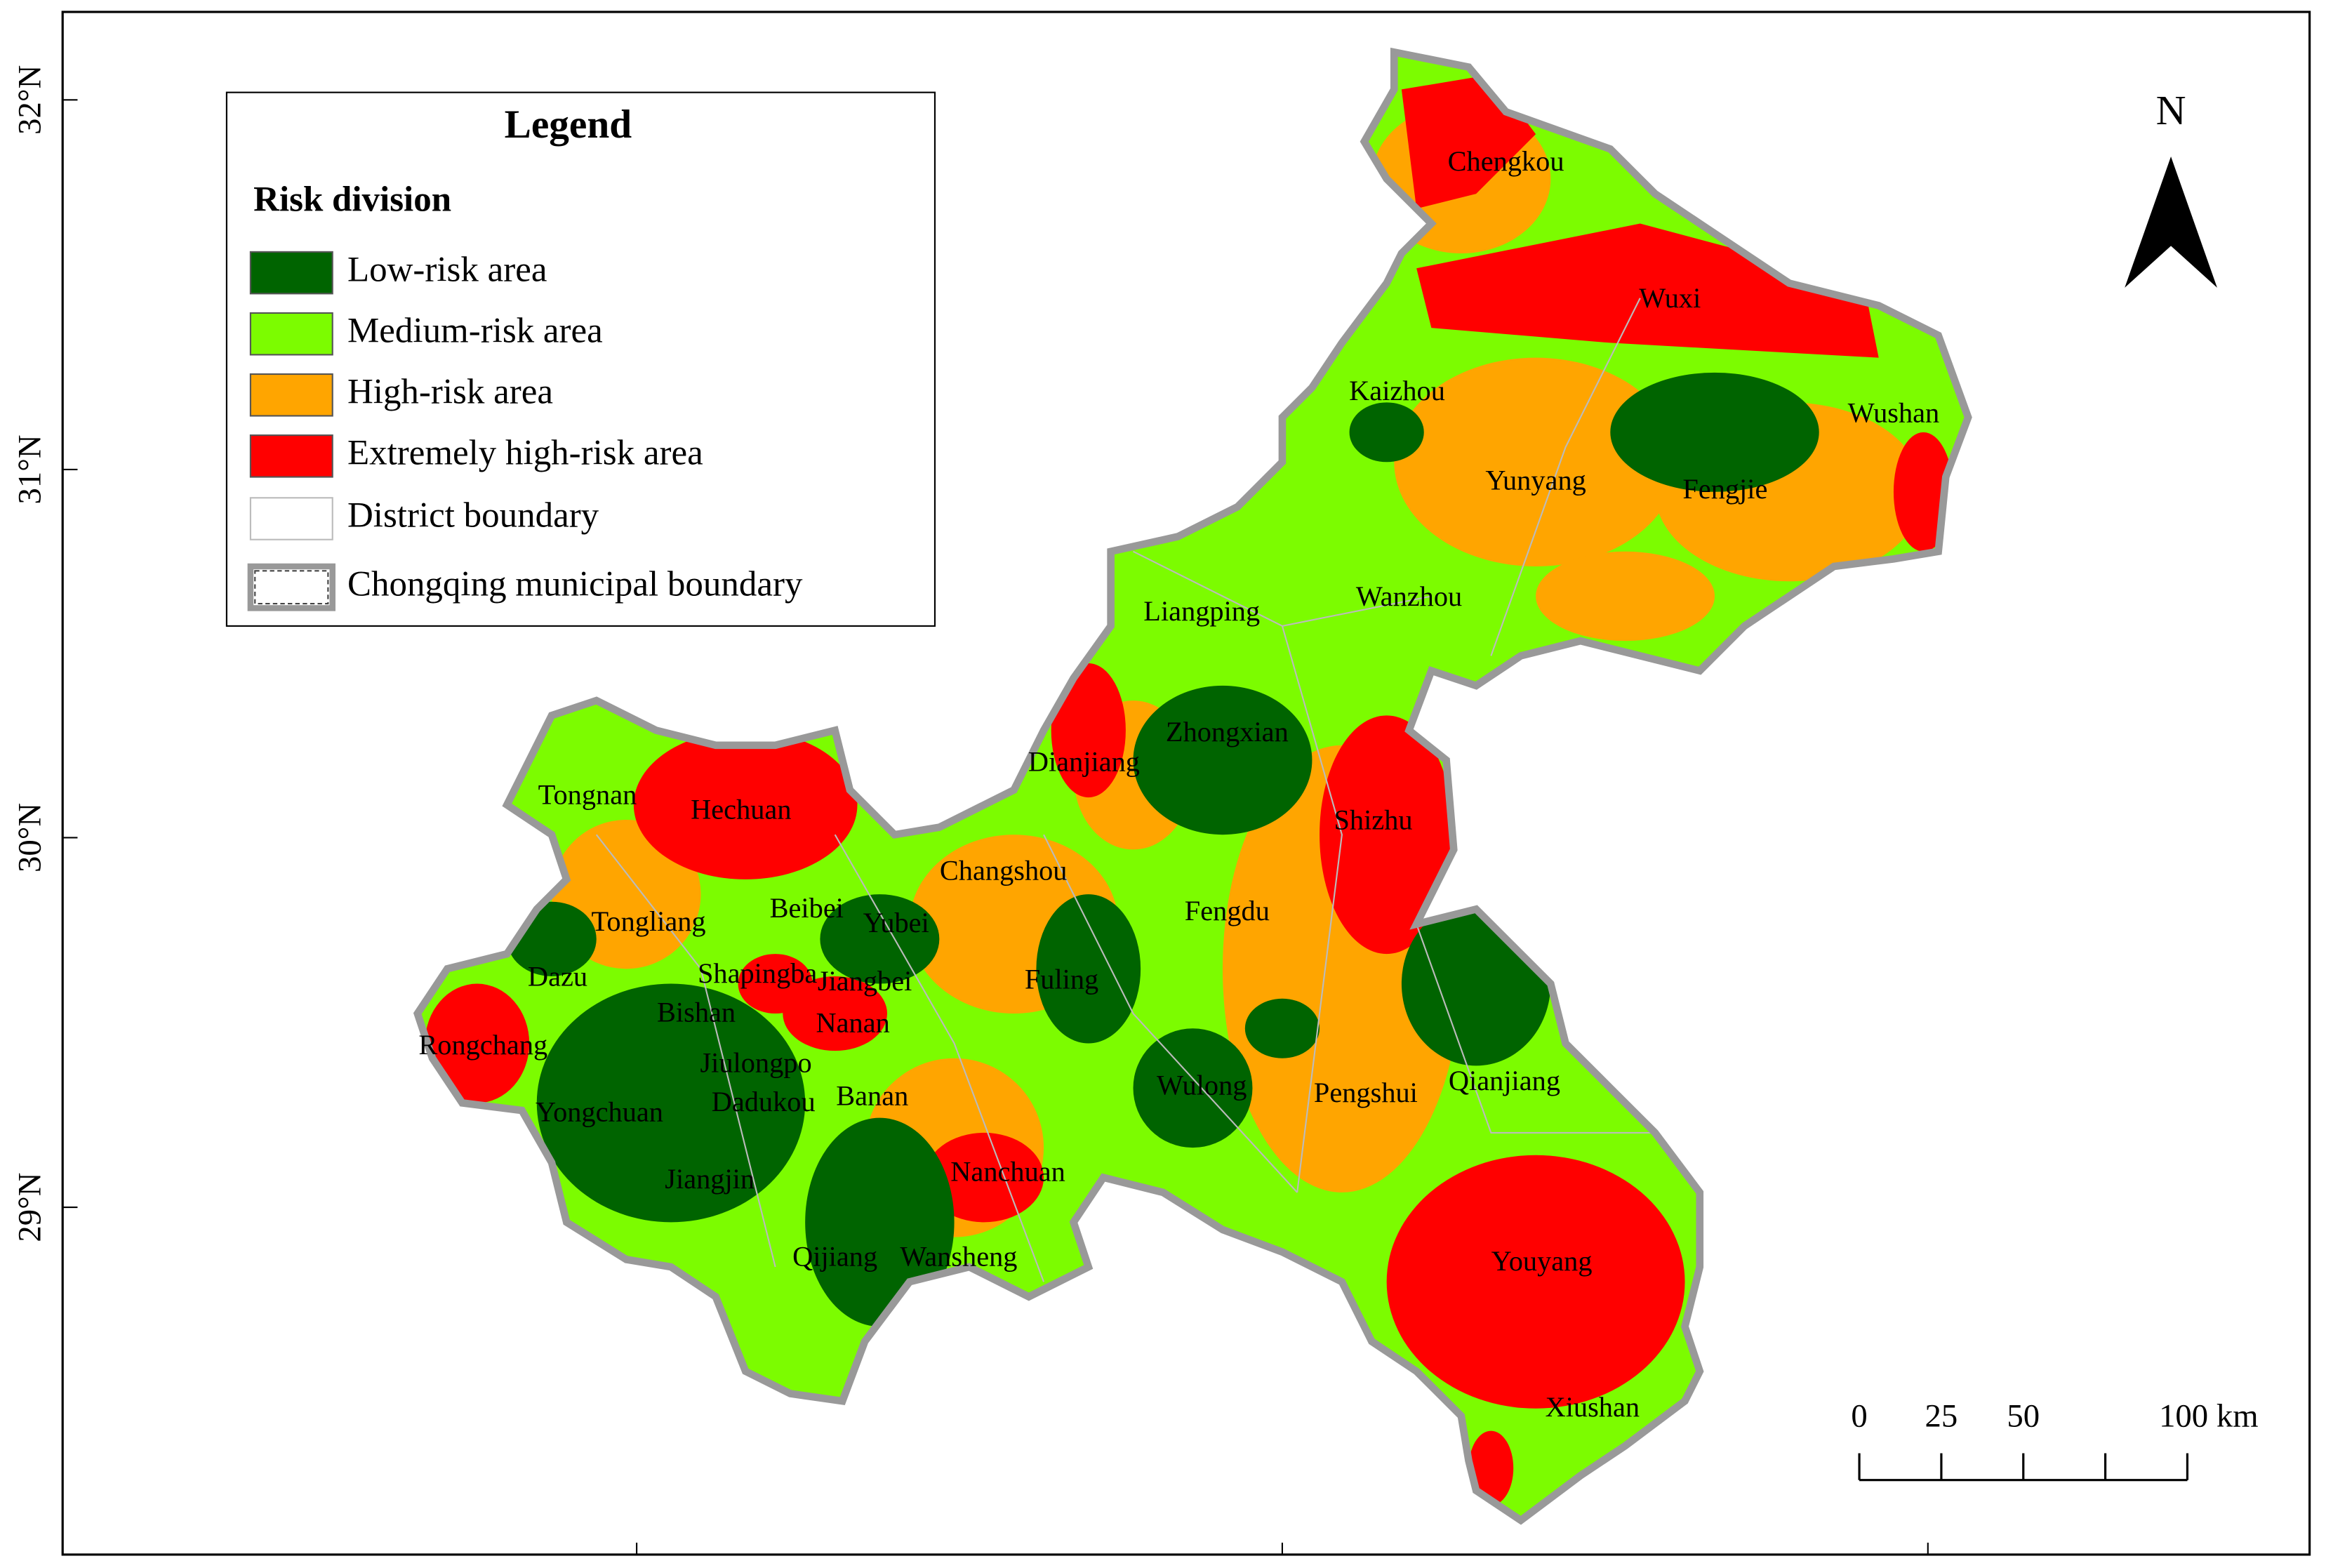  I want to click on north-label: N, so click(2171, 110).